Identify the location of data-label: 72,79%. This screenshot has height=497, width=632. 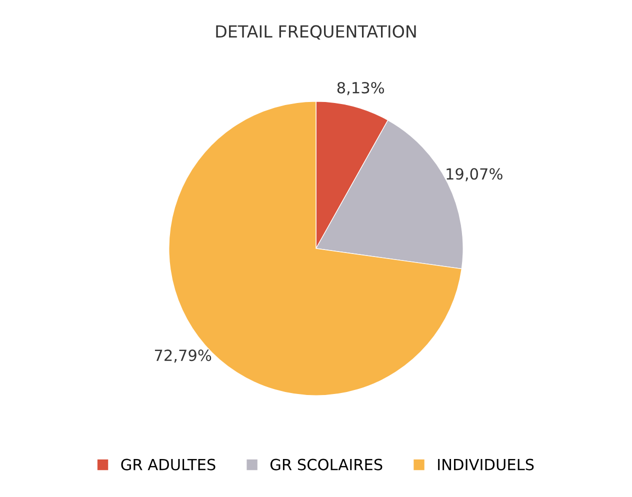
(183, 356).